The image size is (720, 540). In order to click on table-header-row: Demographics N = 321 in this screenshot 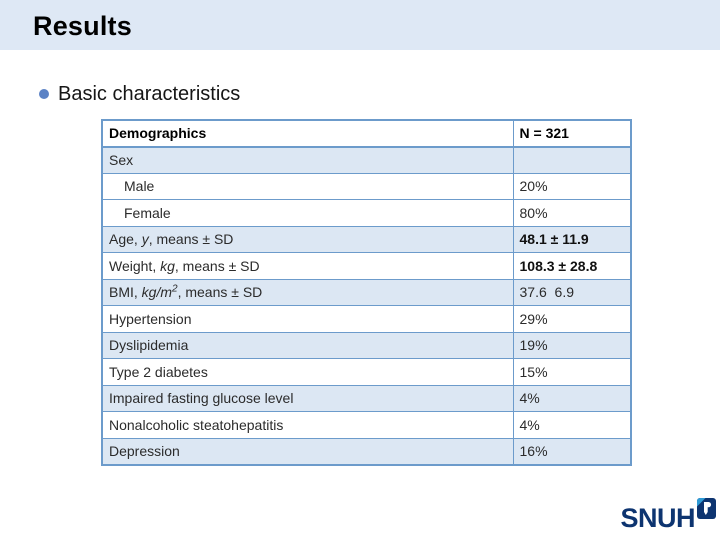, I will do `click(366, 133)`.